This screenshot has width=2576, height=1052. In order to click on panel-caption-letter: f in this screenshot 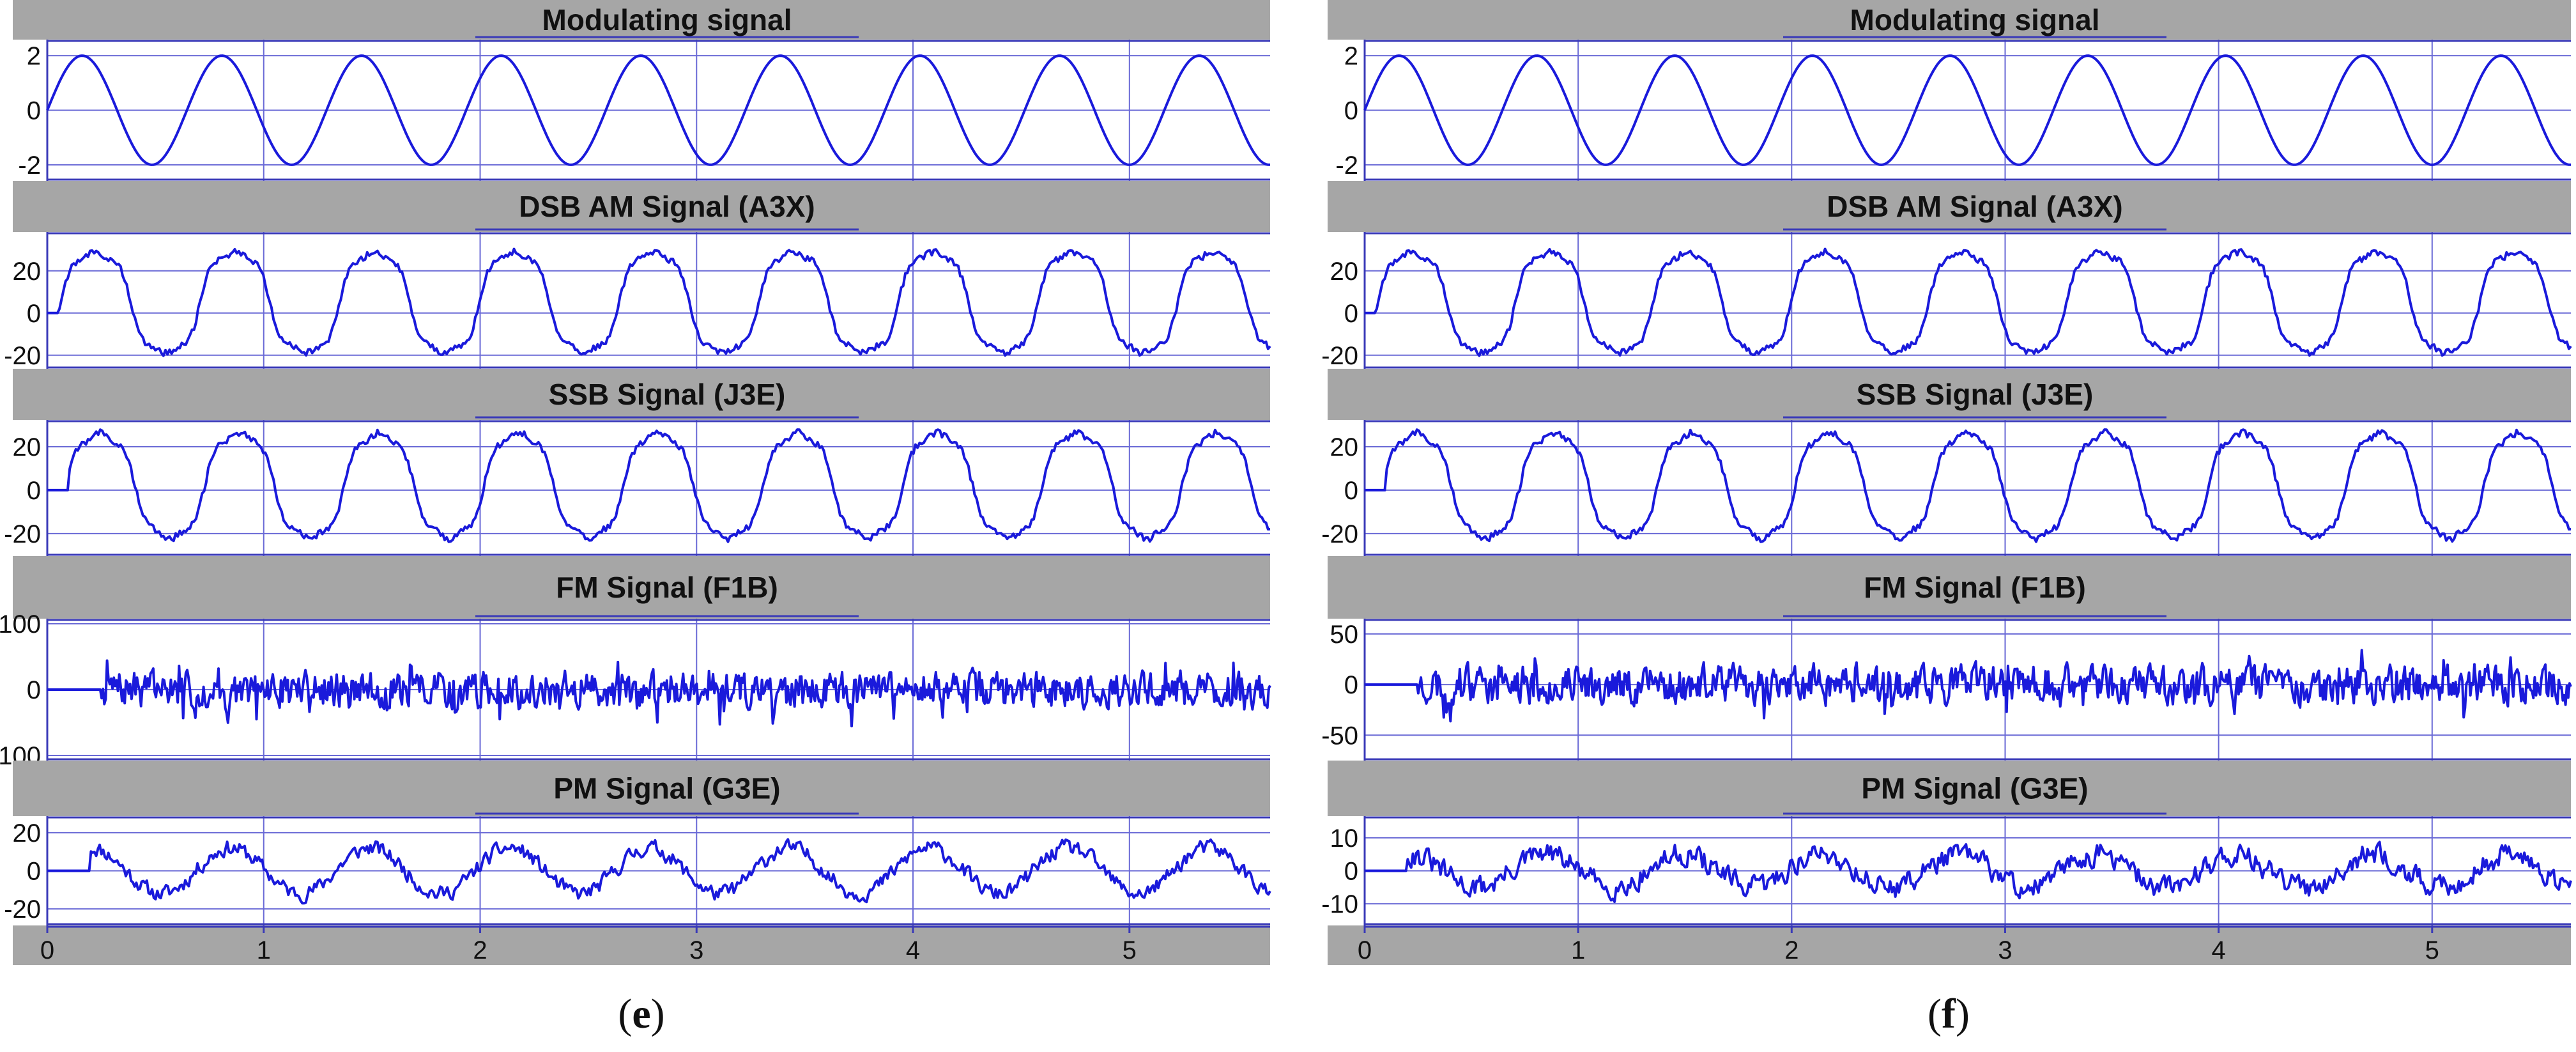, I will do `click(1949, 1014)`.